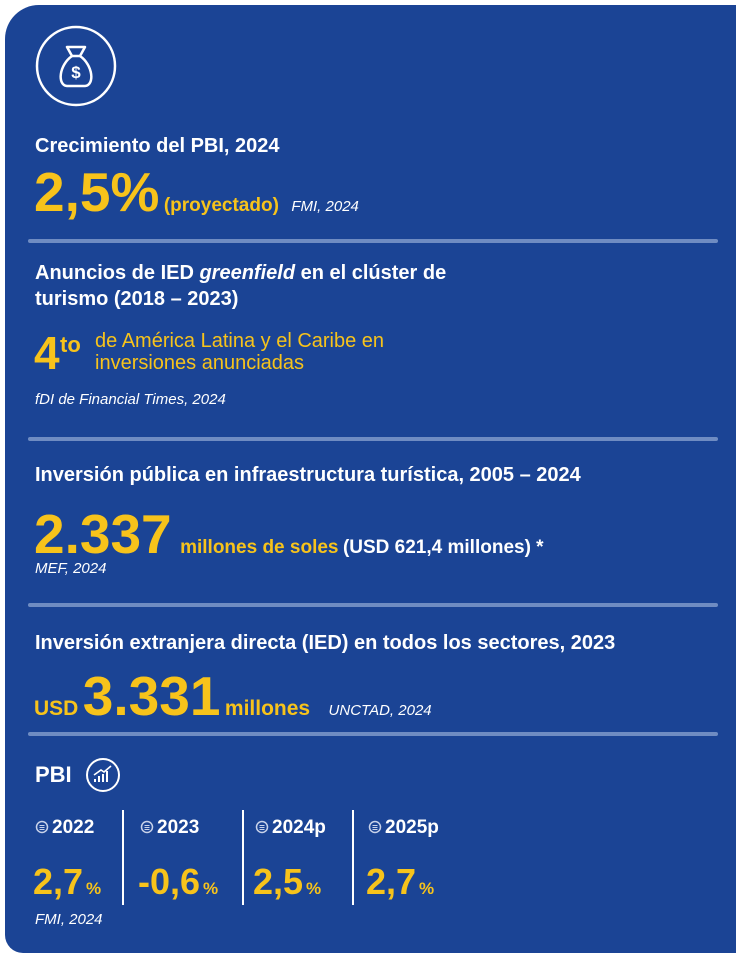 The image size is (736, 953). Describe the element at coordinates (196, 192) in the screenshot. I see `gdp-row: 2,5% (proyectado) FMI, 2024` at that location.